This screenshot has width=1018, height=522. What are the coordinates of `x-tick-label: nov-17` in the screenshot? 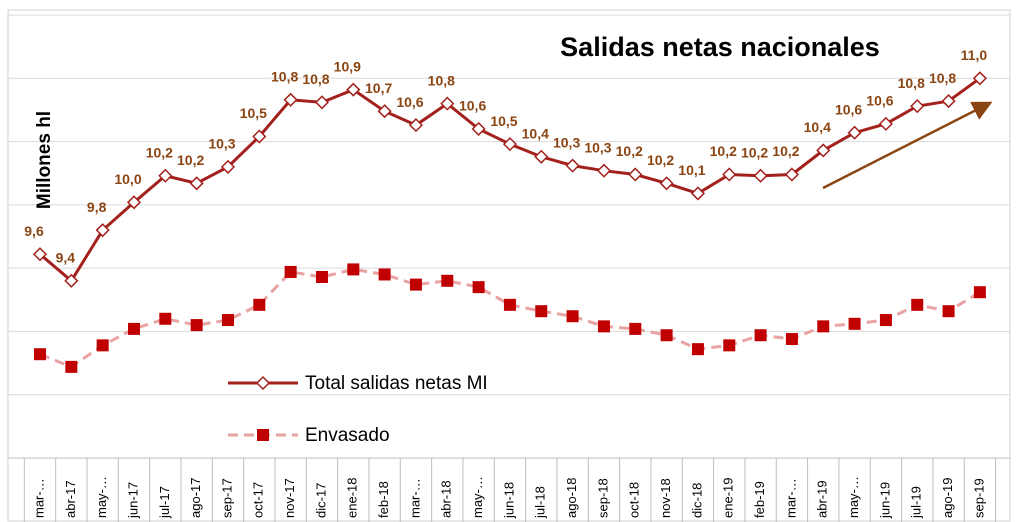 It's located at (289, 498).